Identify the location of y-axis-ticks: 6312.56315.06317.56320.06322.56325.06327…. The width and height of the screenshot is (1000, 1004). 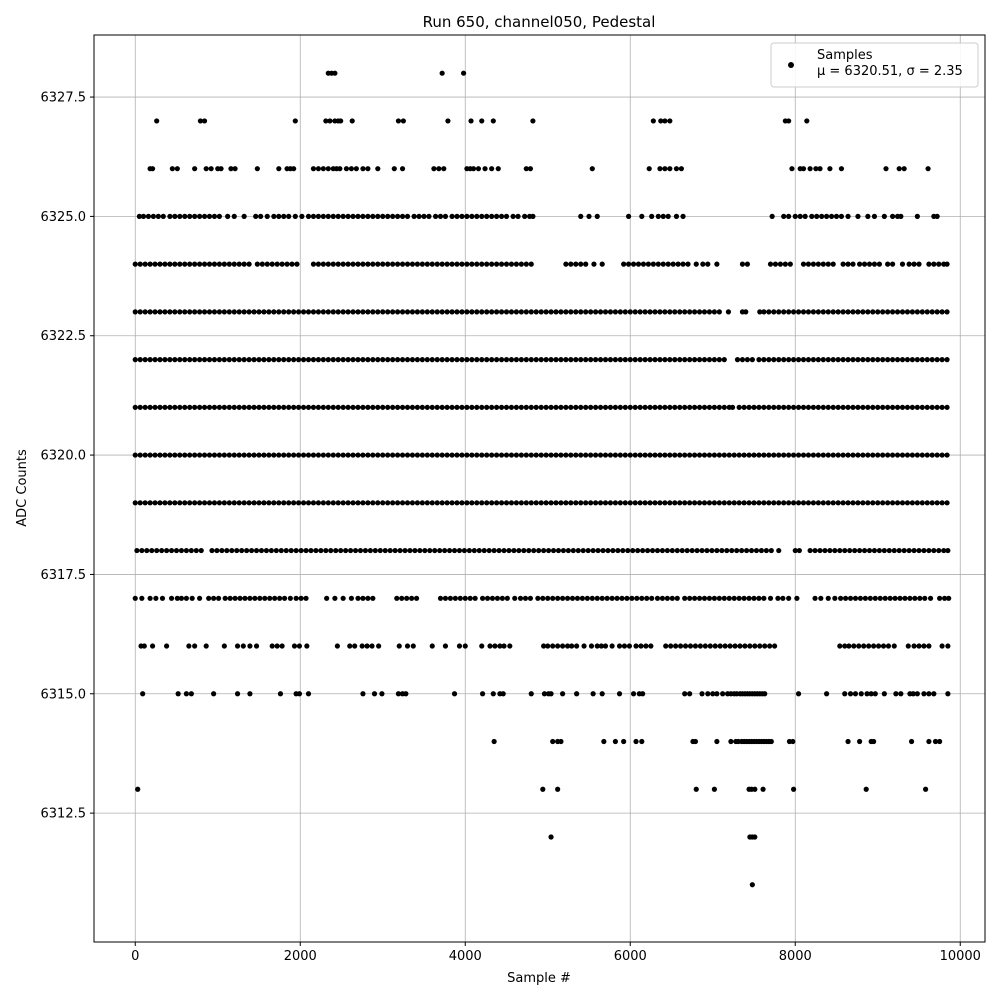
(67, 456).